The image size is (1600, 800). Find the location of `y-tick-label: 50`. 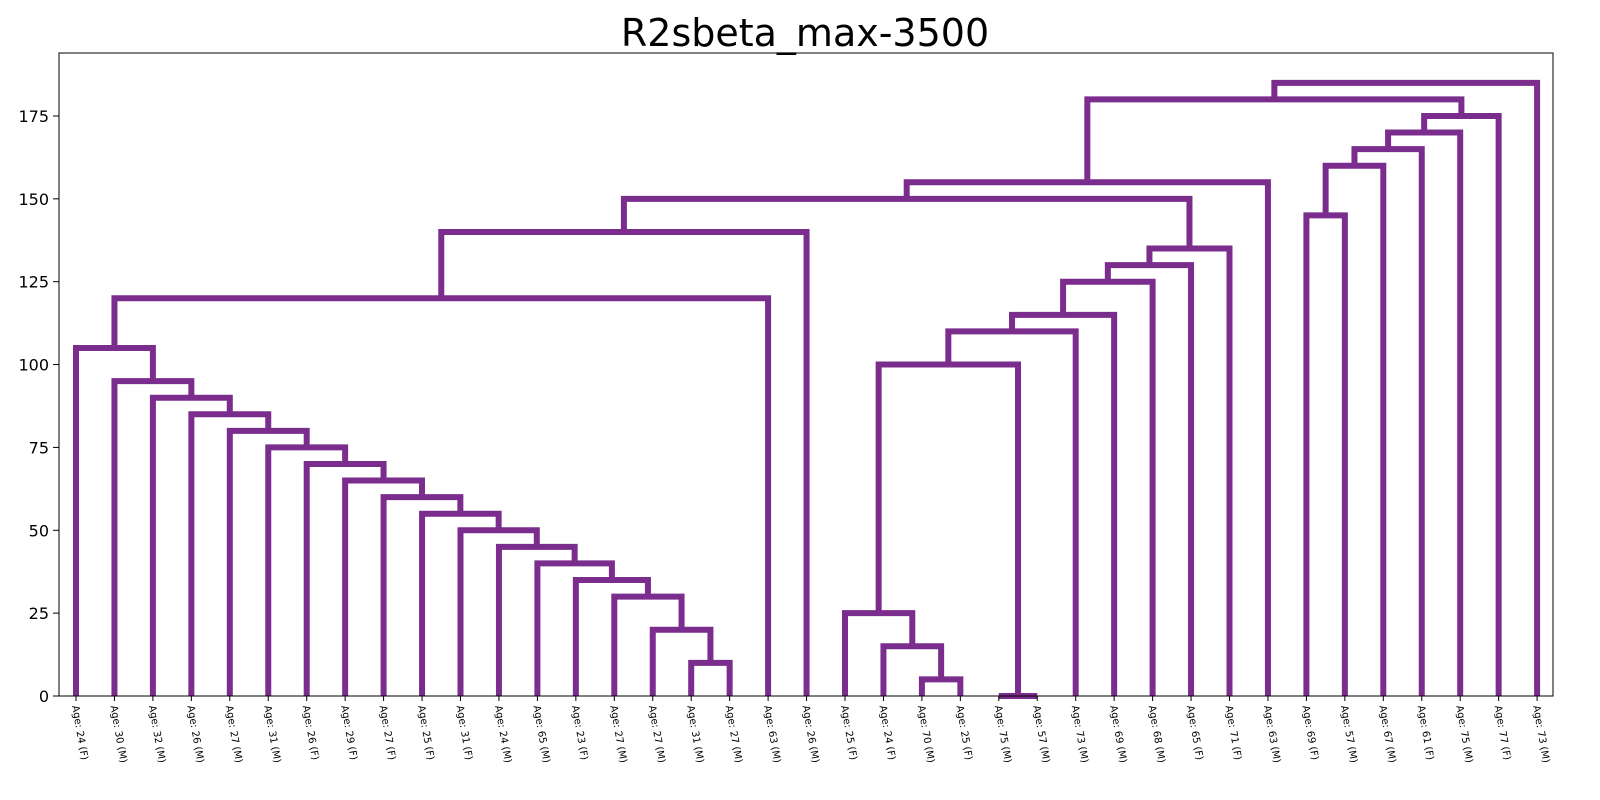

y-tick-label: 50 is located at coordinates (39, 530).